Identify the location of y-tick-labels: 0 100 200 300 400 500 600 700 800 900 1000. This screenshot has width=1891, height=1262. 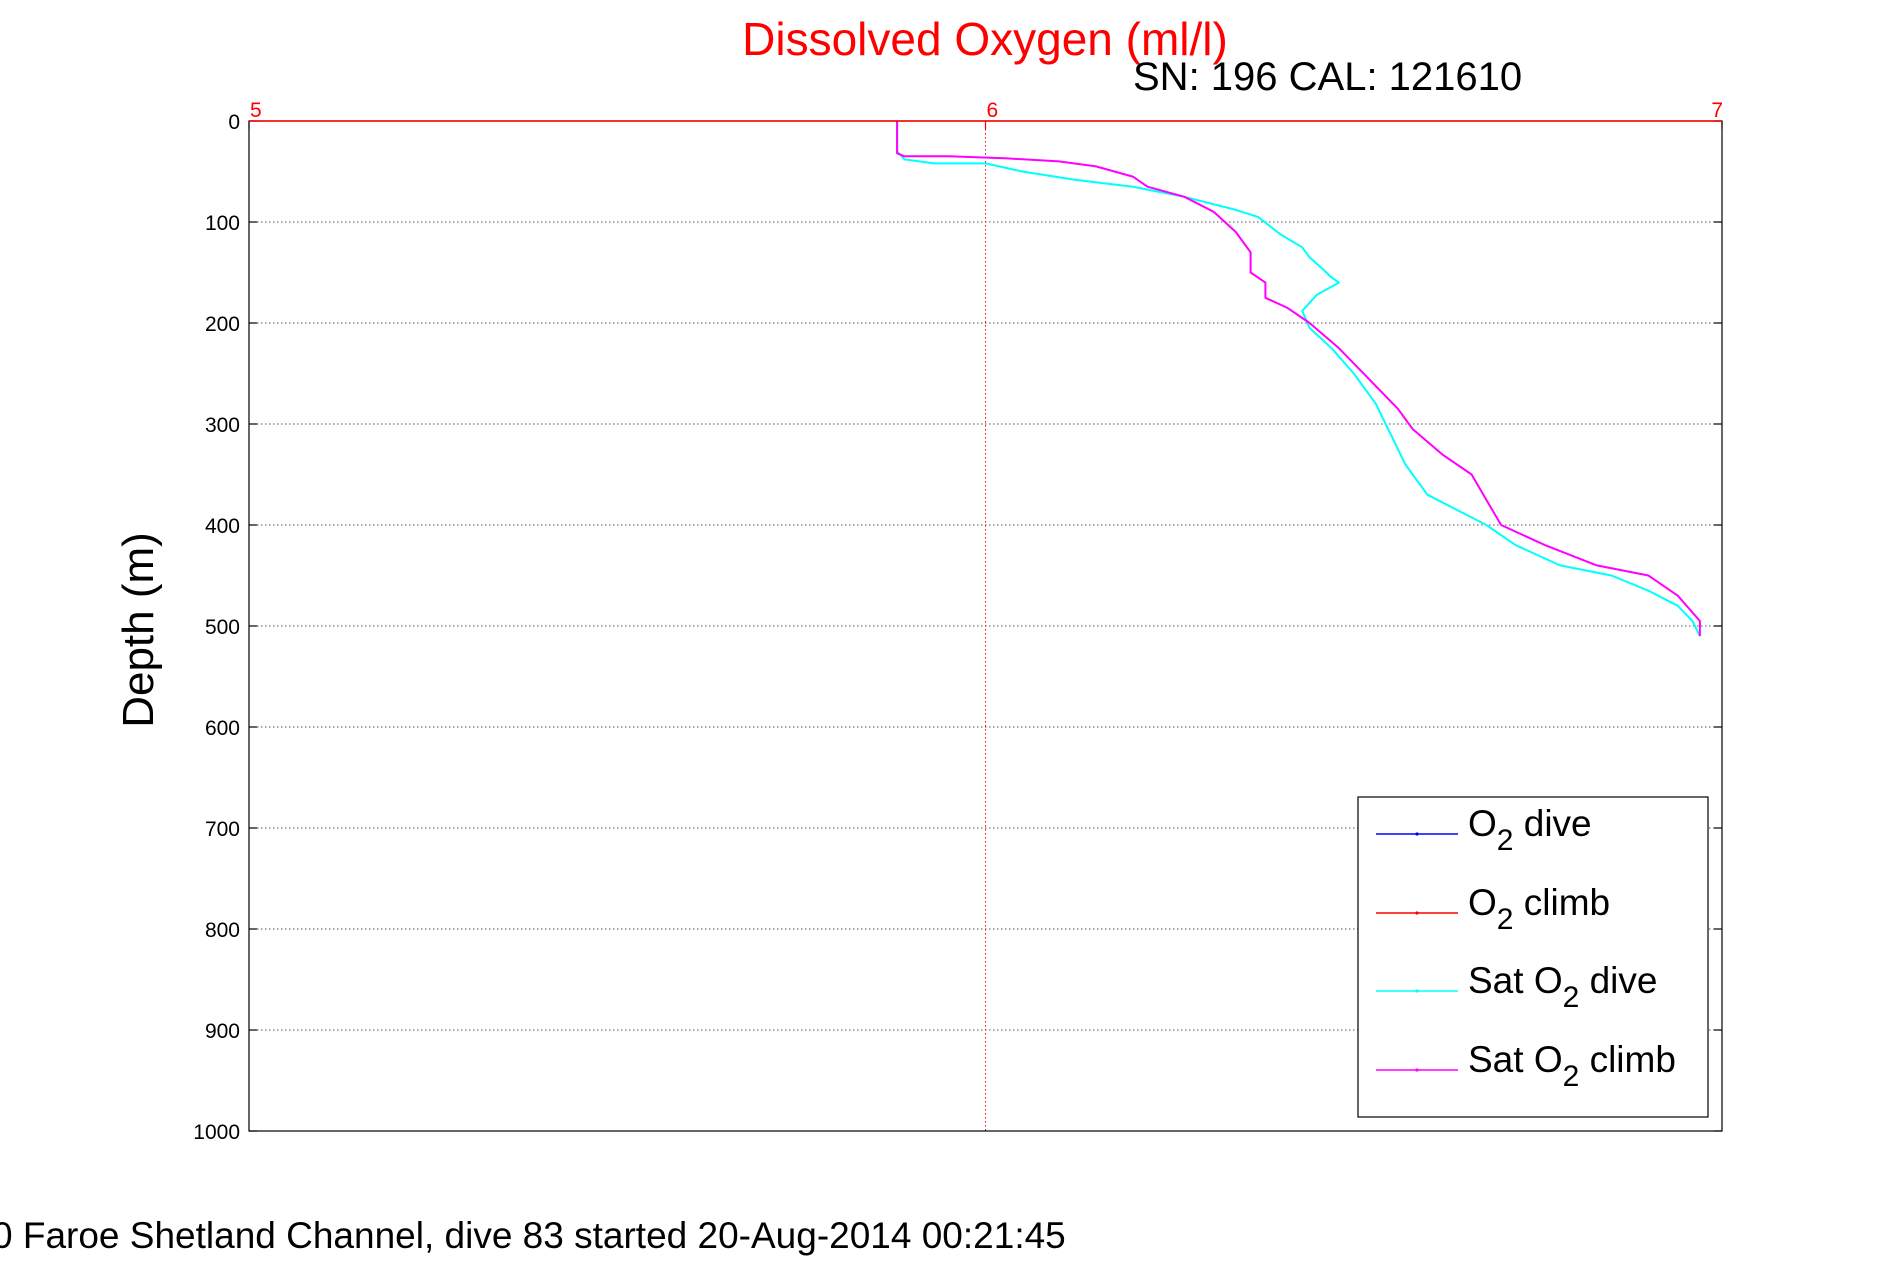
(216, 627).